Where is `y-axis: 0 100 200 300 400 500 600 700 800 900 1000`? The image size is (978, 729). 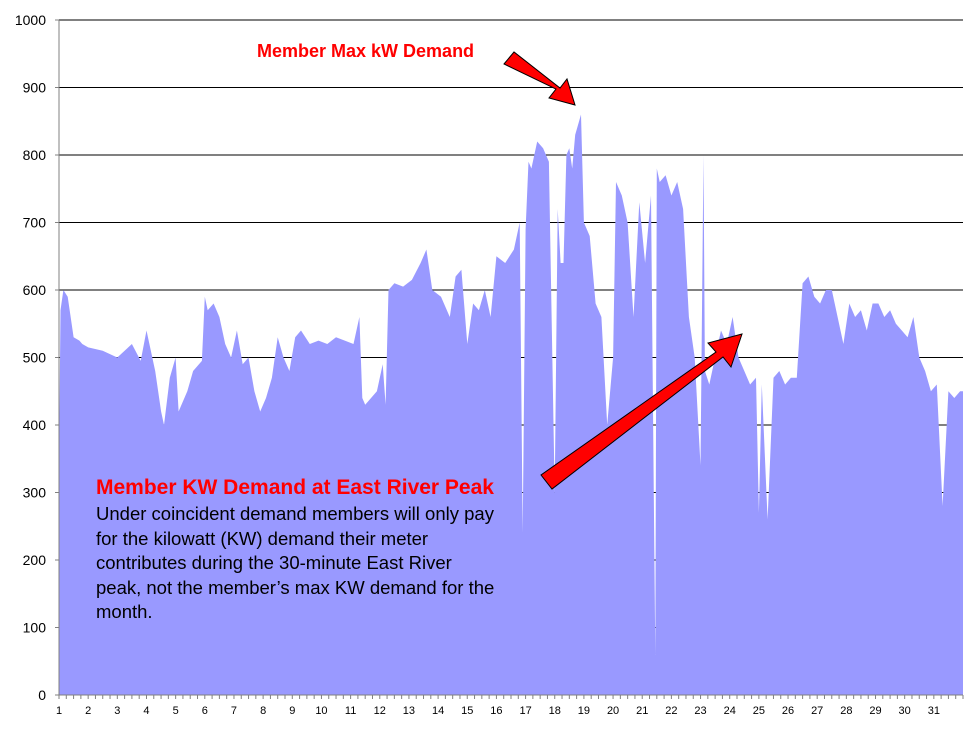 y-axis: 0 100 200 300 400 500 600 700 800 900 1000 is located at coordinates (37, 357).